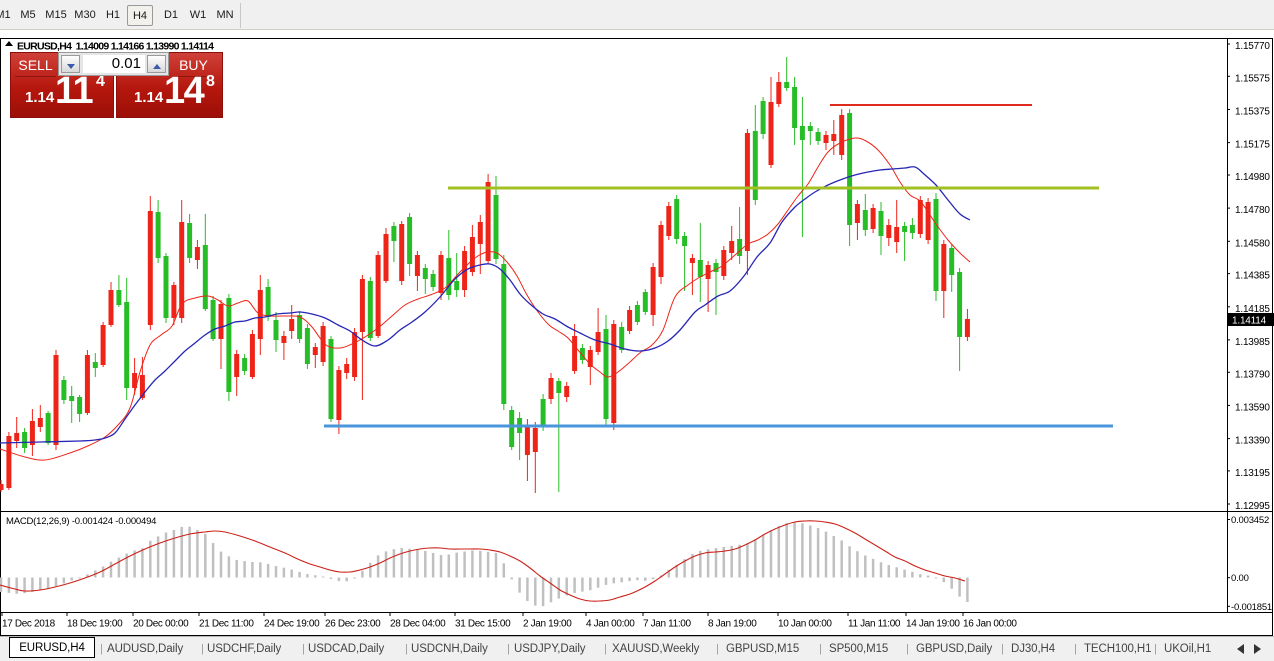 The width and height of the screenshot is (1274, 661). Describe the element at coordinates (1249, 321) in the screenshot. I see `svg-text: 1.14114` at that location.